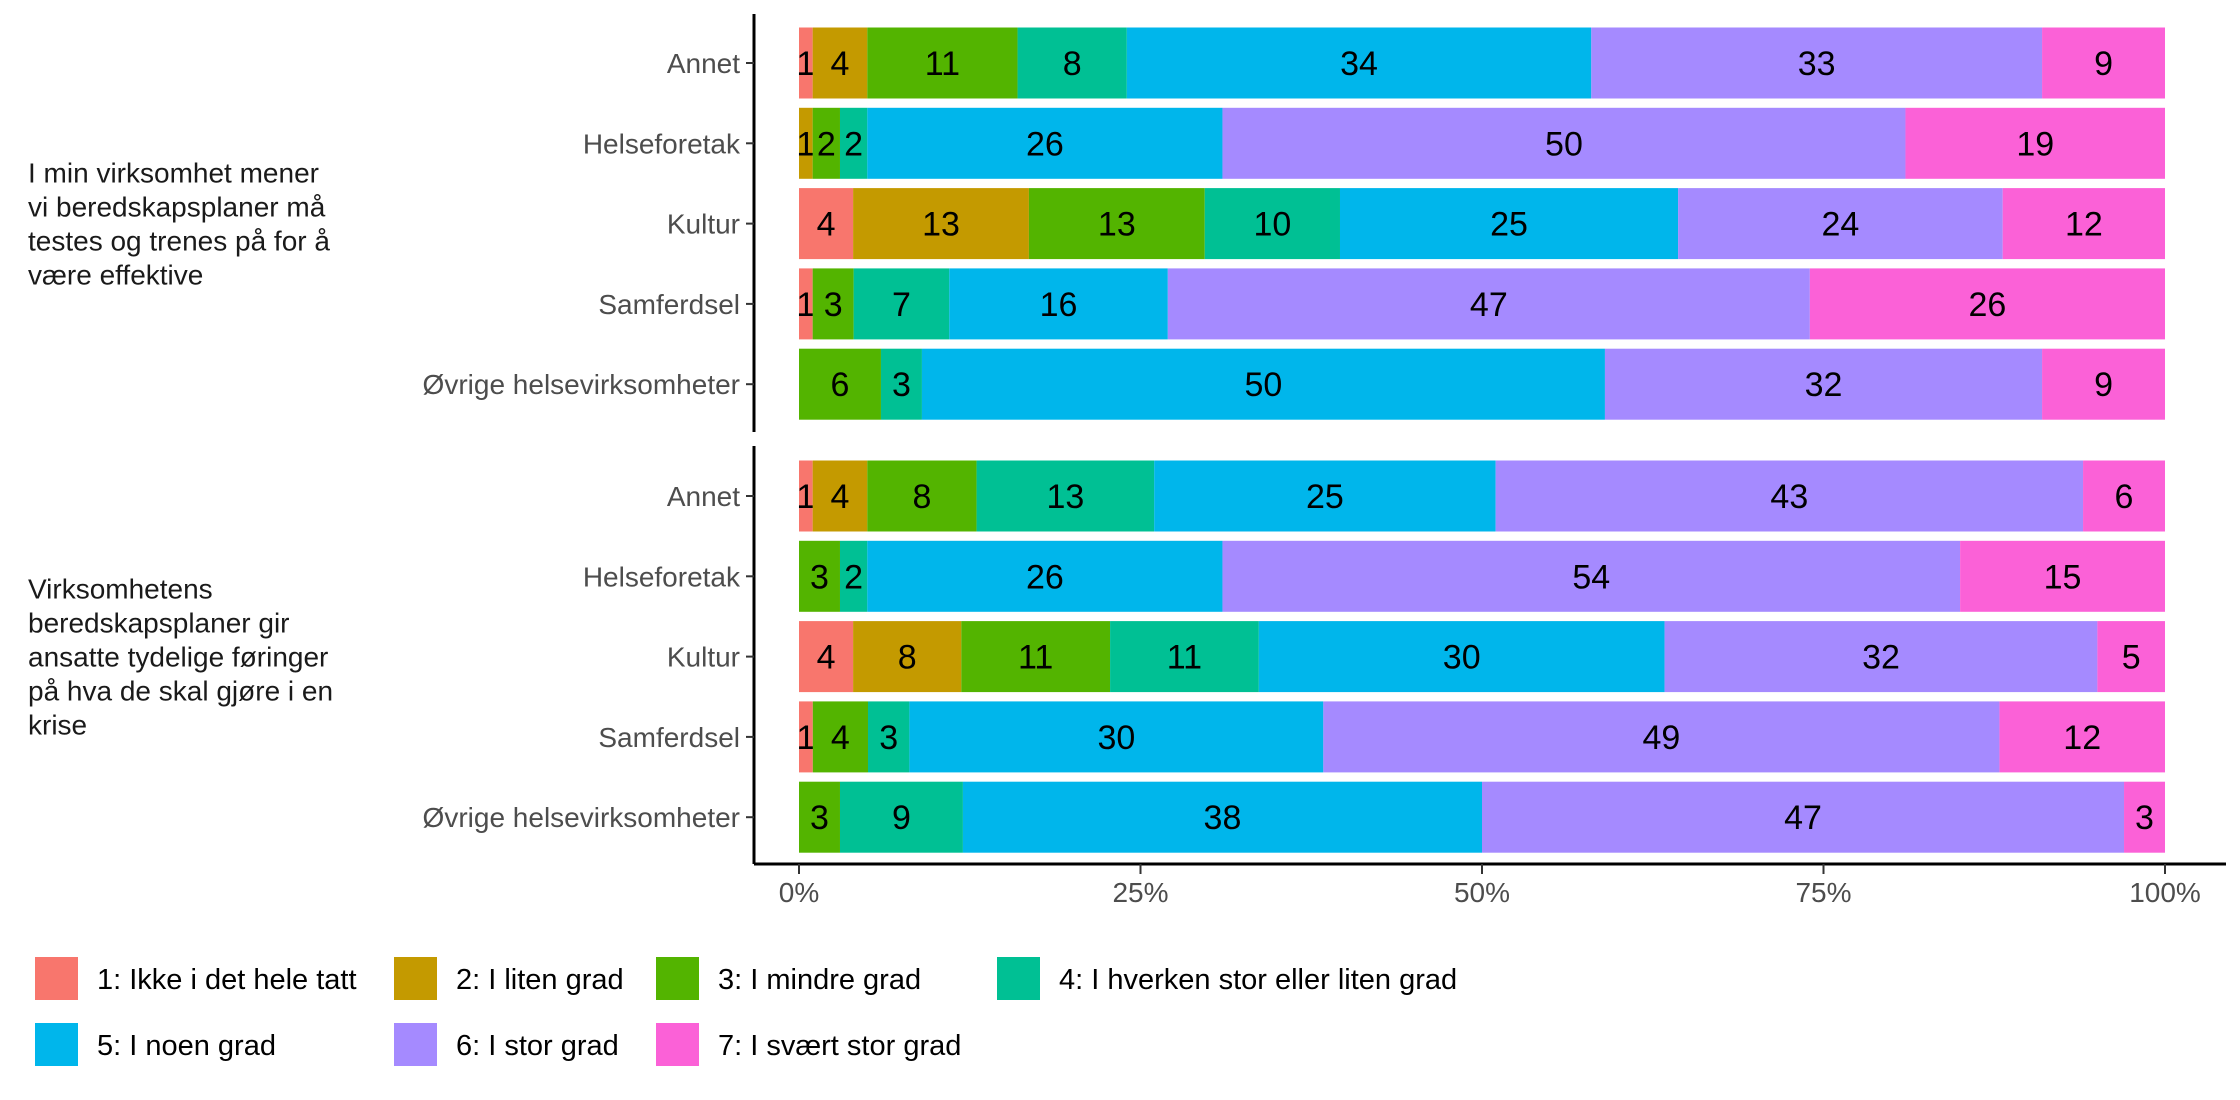  I want to click on data-label: 5, so click(2131, 658).